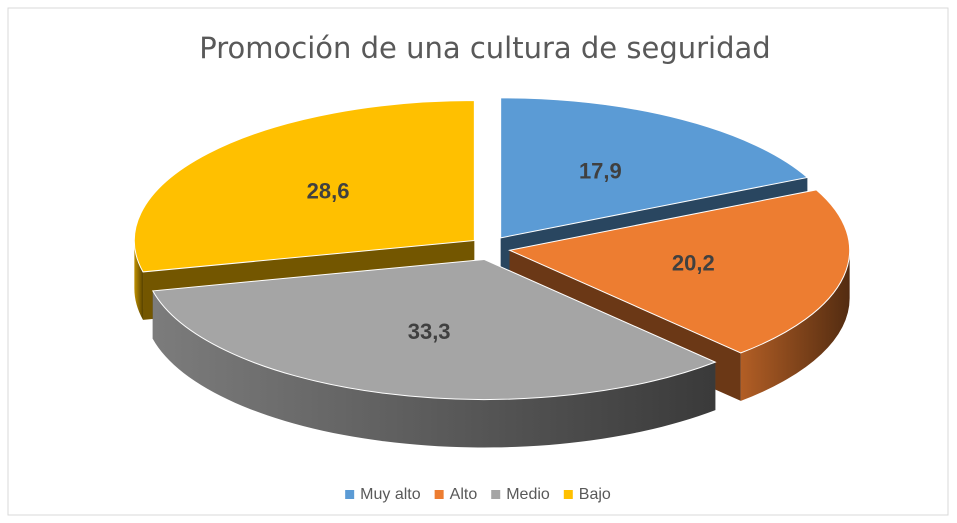 This screenshot has width=957, height=523. What do you see at coordinates (595, 494) in the screenshot?
I see `legend-label: Bajo` at bounding box center [595, 494].